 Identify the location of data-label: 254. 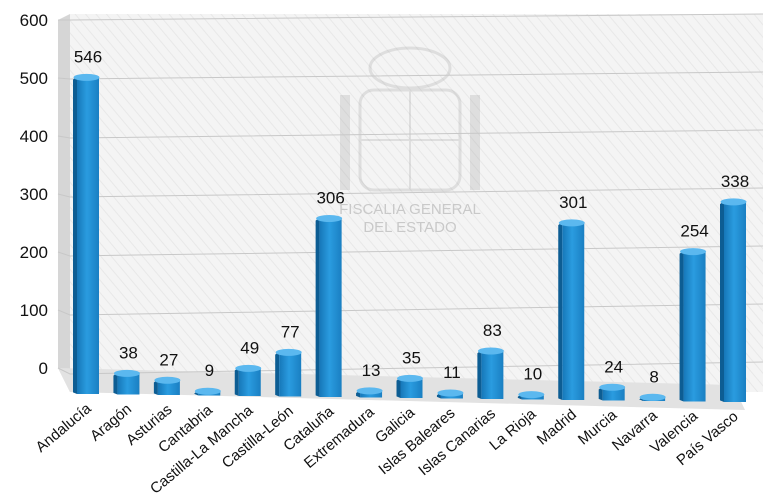
(694, 231).